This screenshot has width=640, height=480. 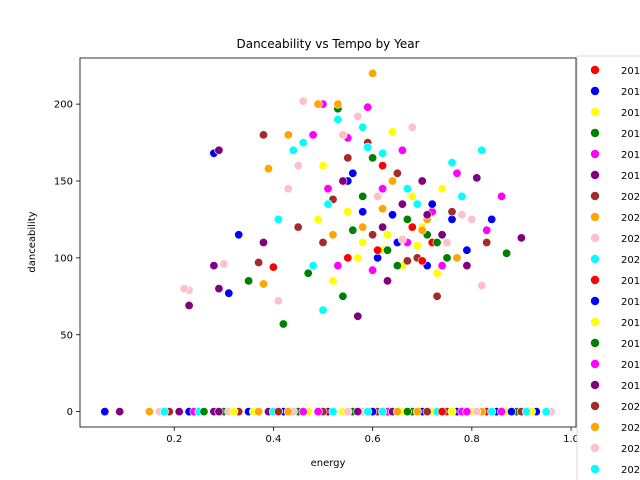 I want to click on x-axis: 0.2 0.4 0.6 0.8 1.0, so click(x=372, y=436).